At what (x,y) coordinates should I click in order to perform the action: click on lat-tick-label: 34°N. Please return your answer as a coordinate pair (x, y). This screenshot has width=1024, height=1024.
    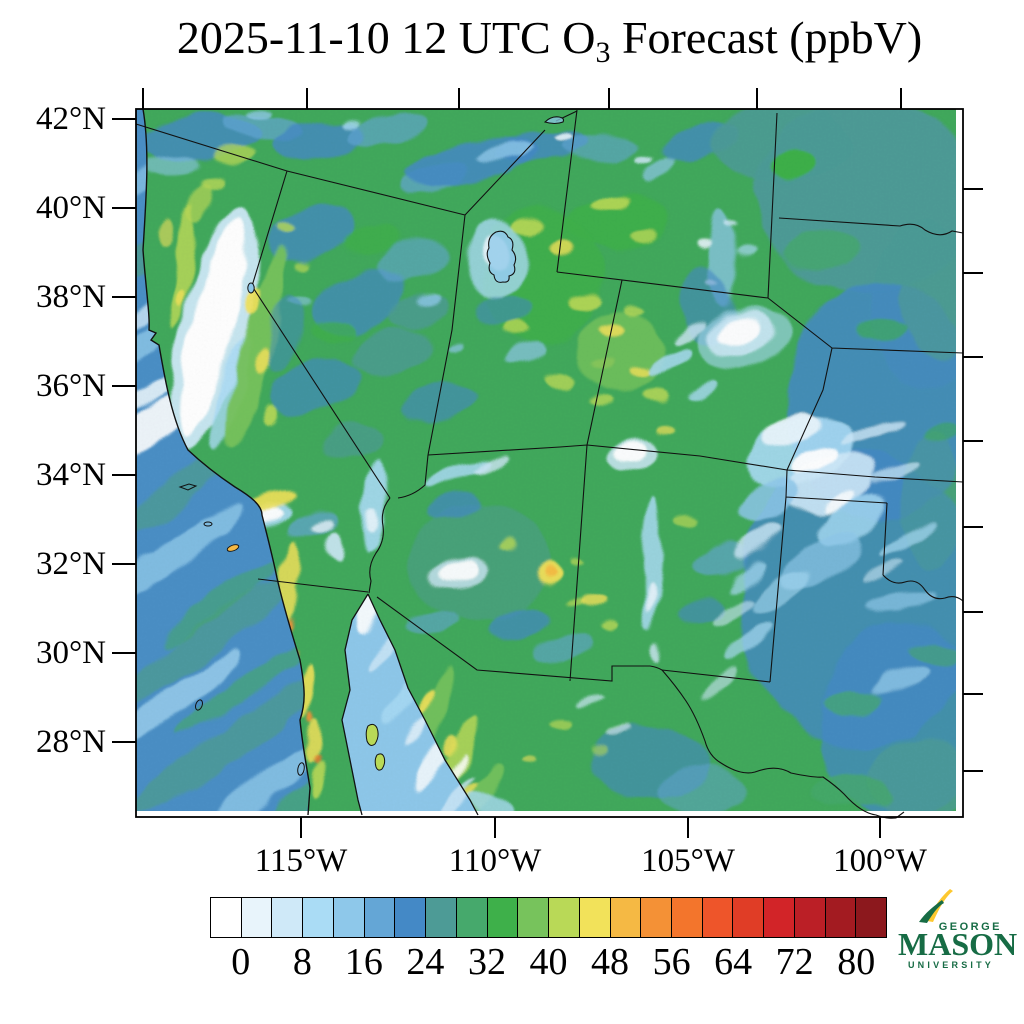
    Looking at the image, I should click on (70, 475).